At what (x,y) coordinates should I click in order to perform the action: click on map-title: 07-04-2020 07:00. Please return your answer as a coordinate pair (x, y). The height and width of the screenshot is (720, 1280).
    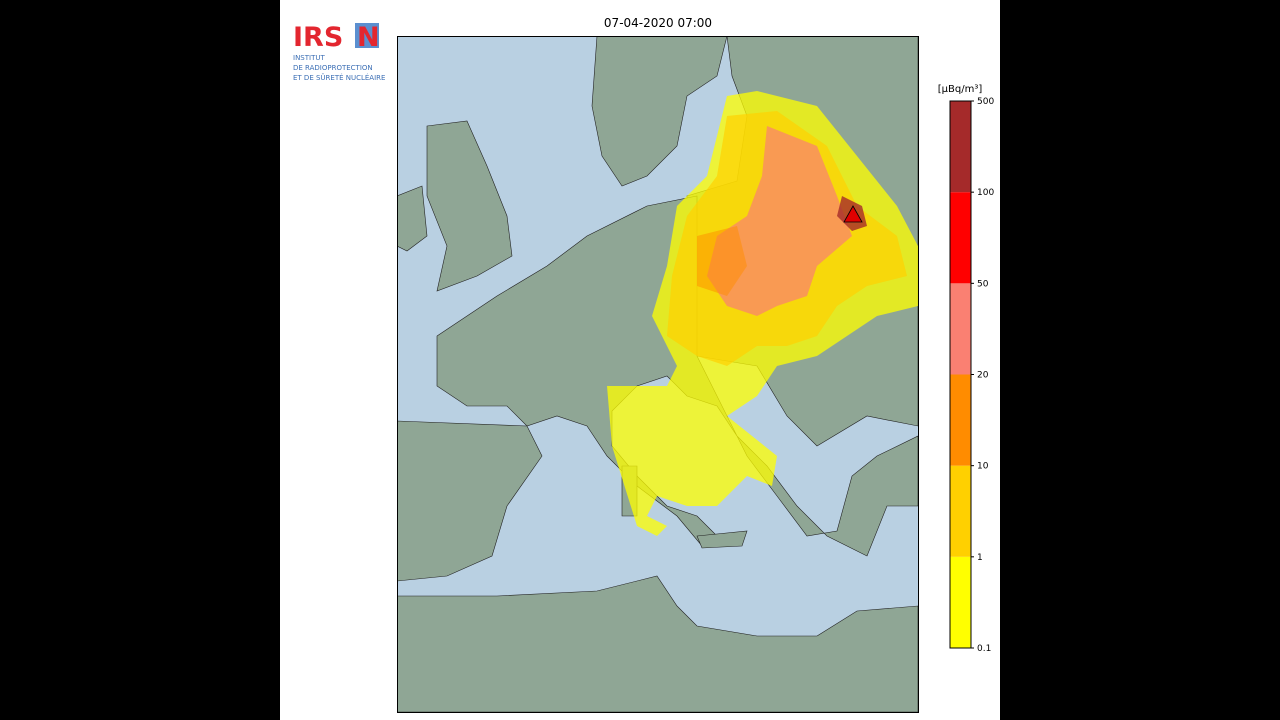
    Looking at the image, I should click on (658, 23).